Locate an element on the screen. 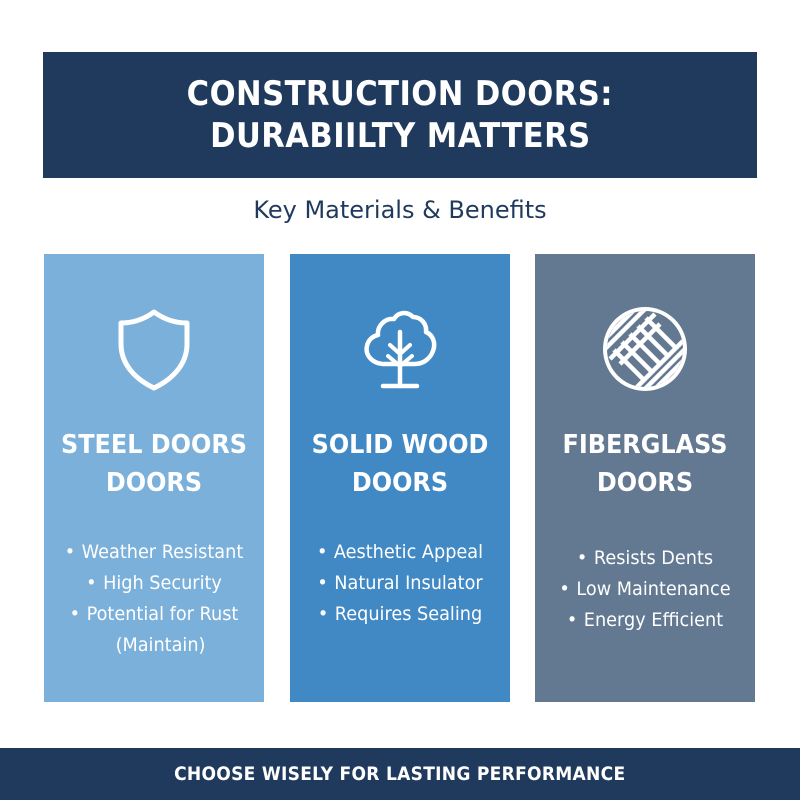  list-item: • Potential for Rust is located at coordinates (154, 614).